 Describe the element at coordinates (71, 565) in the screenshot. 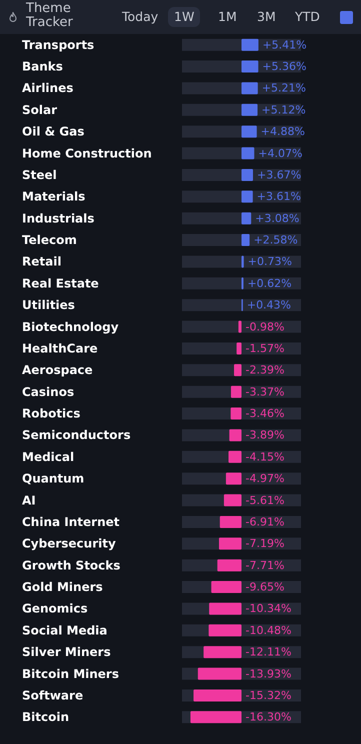

I see `y-tick-label: Growth Stocks` at that location.